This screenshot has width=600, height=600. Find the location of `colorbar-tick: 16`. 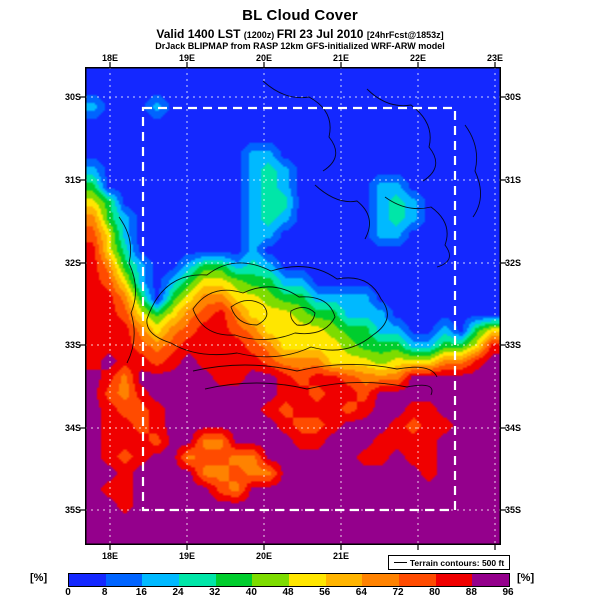

colorbar-tick: 16 is located at coordinates (141, 592).